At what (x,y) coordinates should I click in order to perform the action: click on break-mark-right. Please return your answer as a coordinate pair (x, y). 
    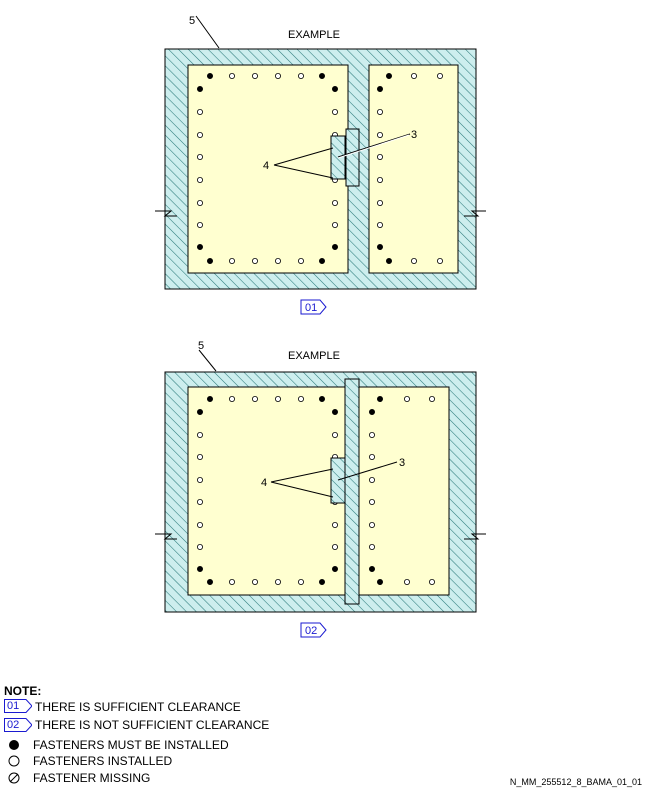
    Looking at the image, I should click on (475, 536).